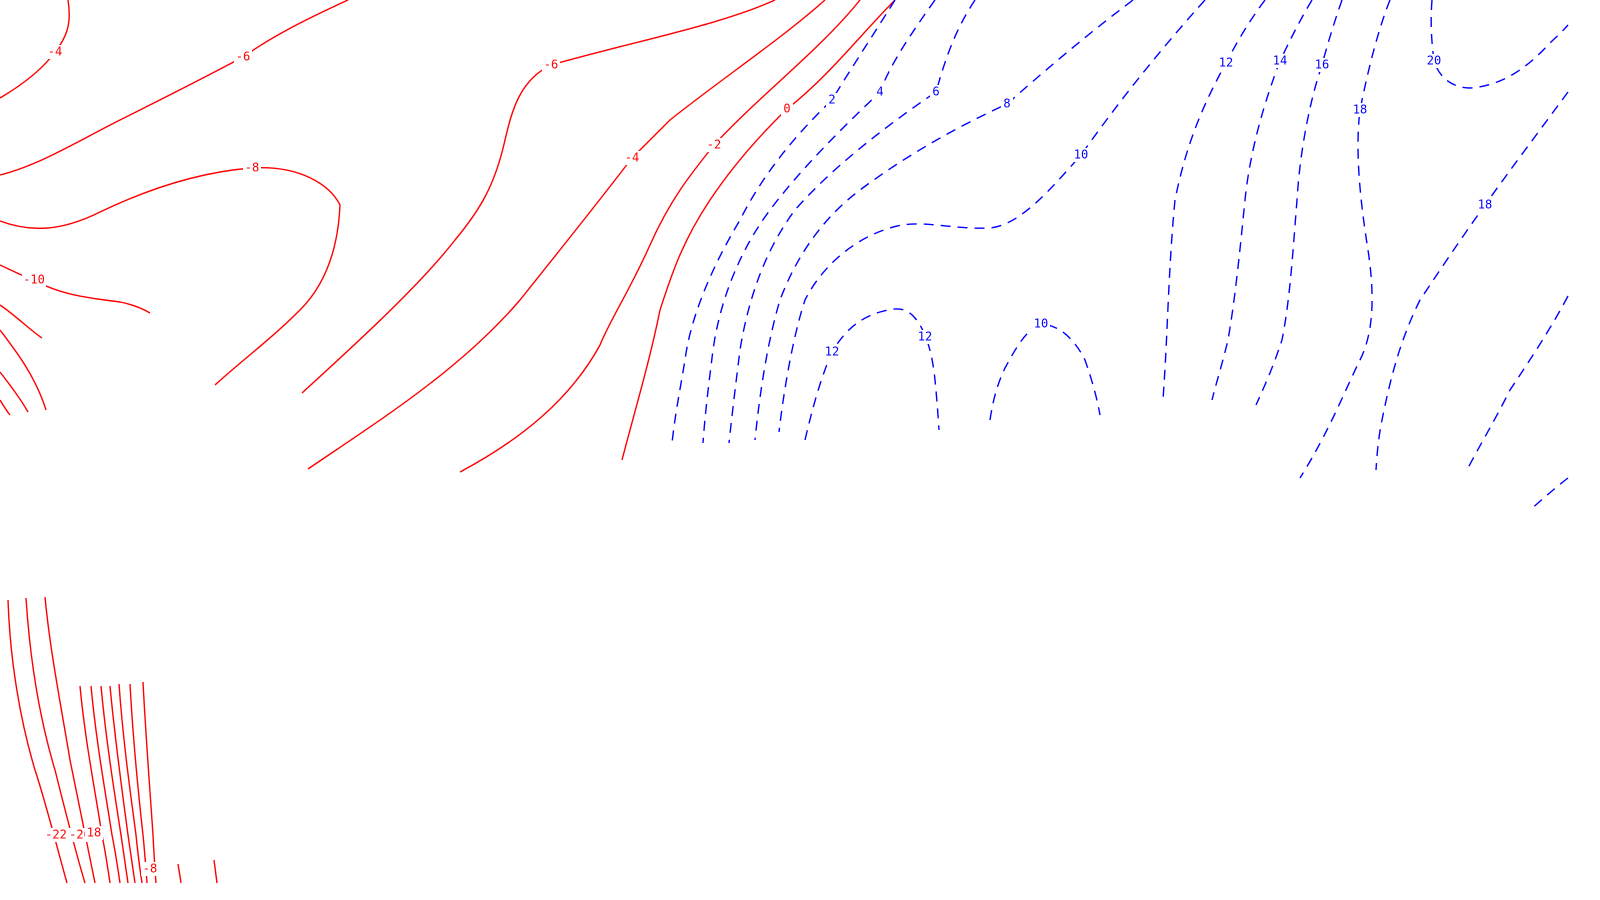  Describe the element at coordinates (1434, 61) in the screenshot. I see `contour-label: 20` at that location.